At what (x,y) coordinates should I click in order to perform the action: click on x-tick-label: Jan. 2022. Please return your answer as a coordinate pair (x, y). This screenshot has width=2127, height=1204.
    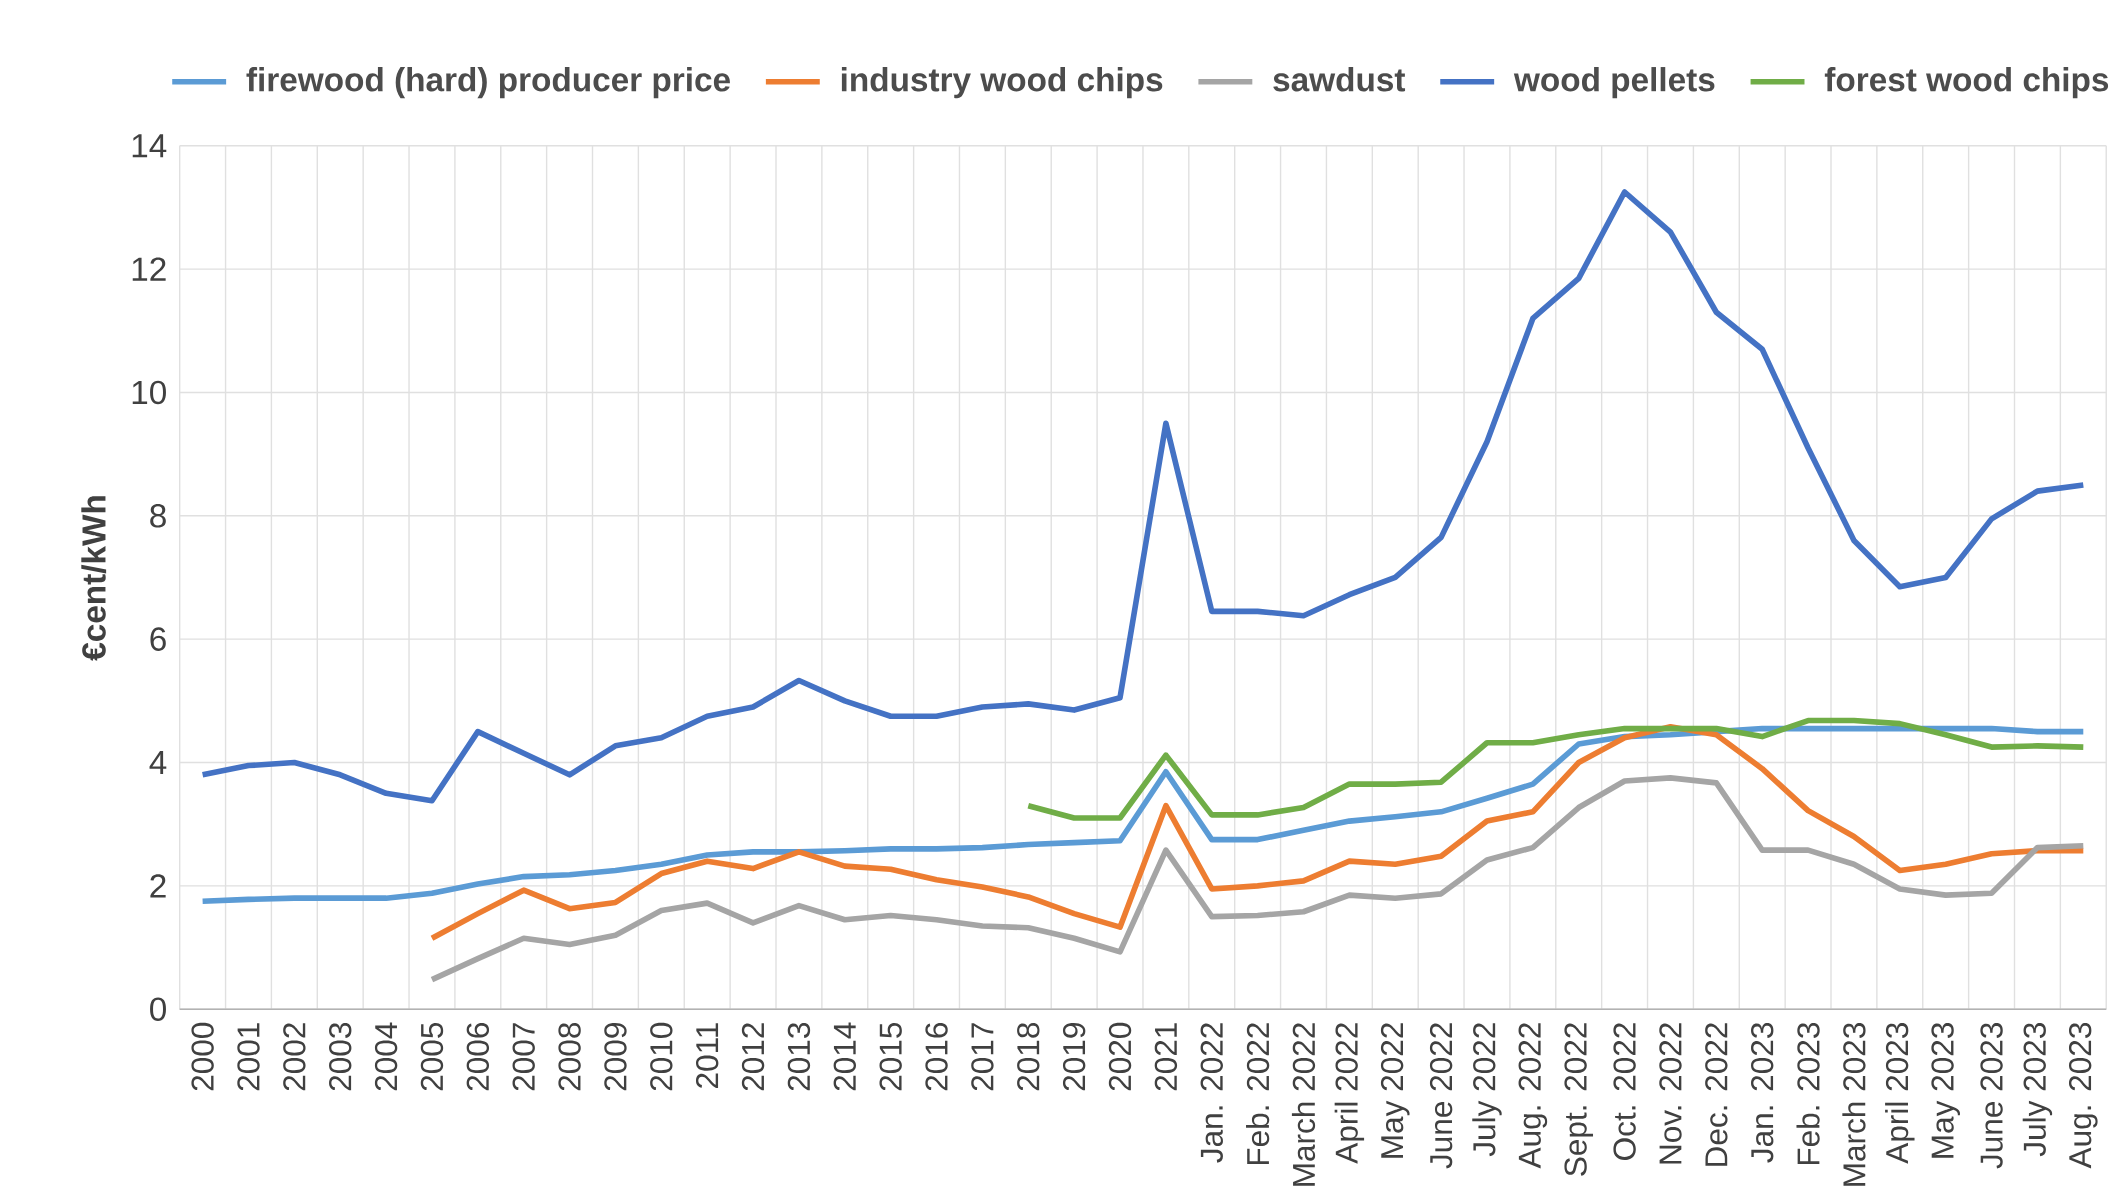
    Looking at the image, I should click on (1211, 1093).